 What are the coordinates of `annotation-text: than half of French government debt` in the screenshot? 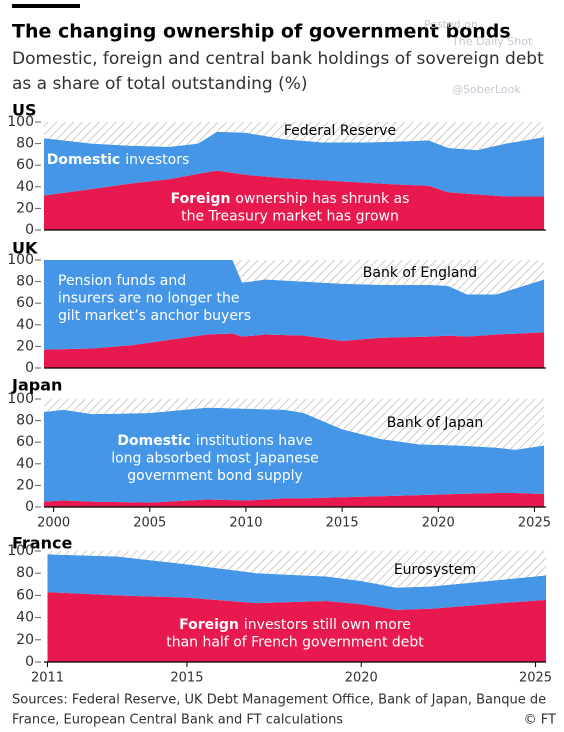 It's located at (295, 643).